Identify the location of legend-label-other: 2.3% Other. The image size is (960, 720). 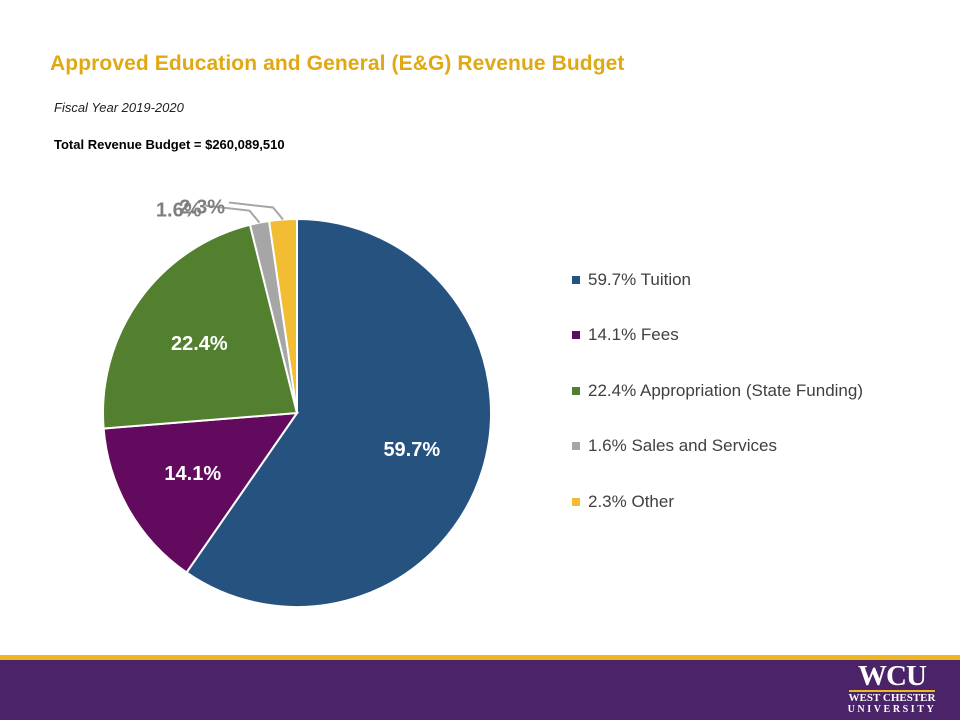
(631, 501).